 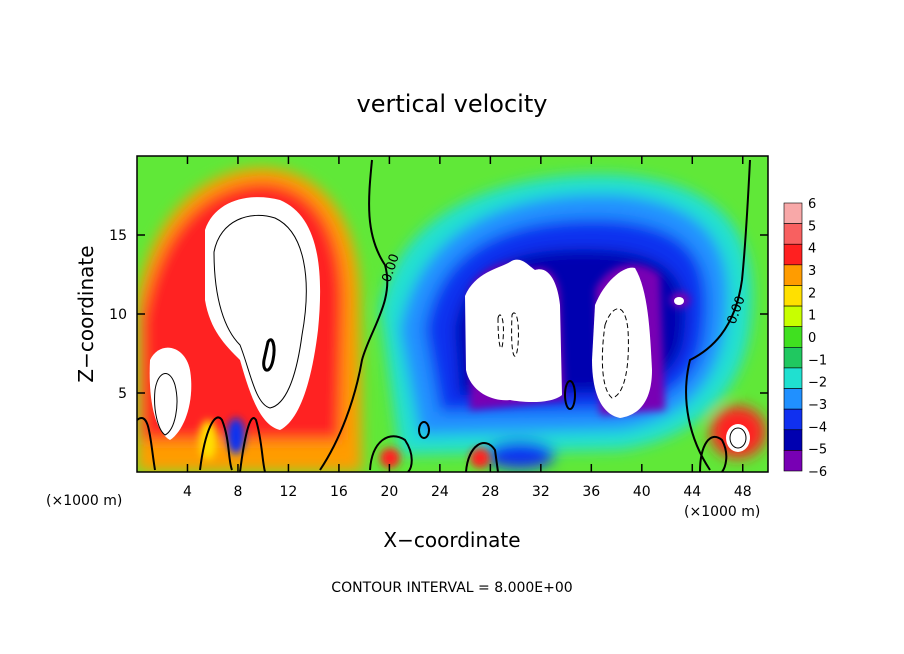 I want to click on x-tick-label: 36, so click(x=591, y=492).